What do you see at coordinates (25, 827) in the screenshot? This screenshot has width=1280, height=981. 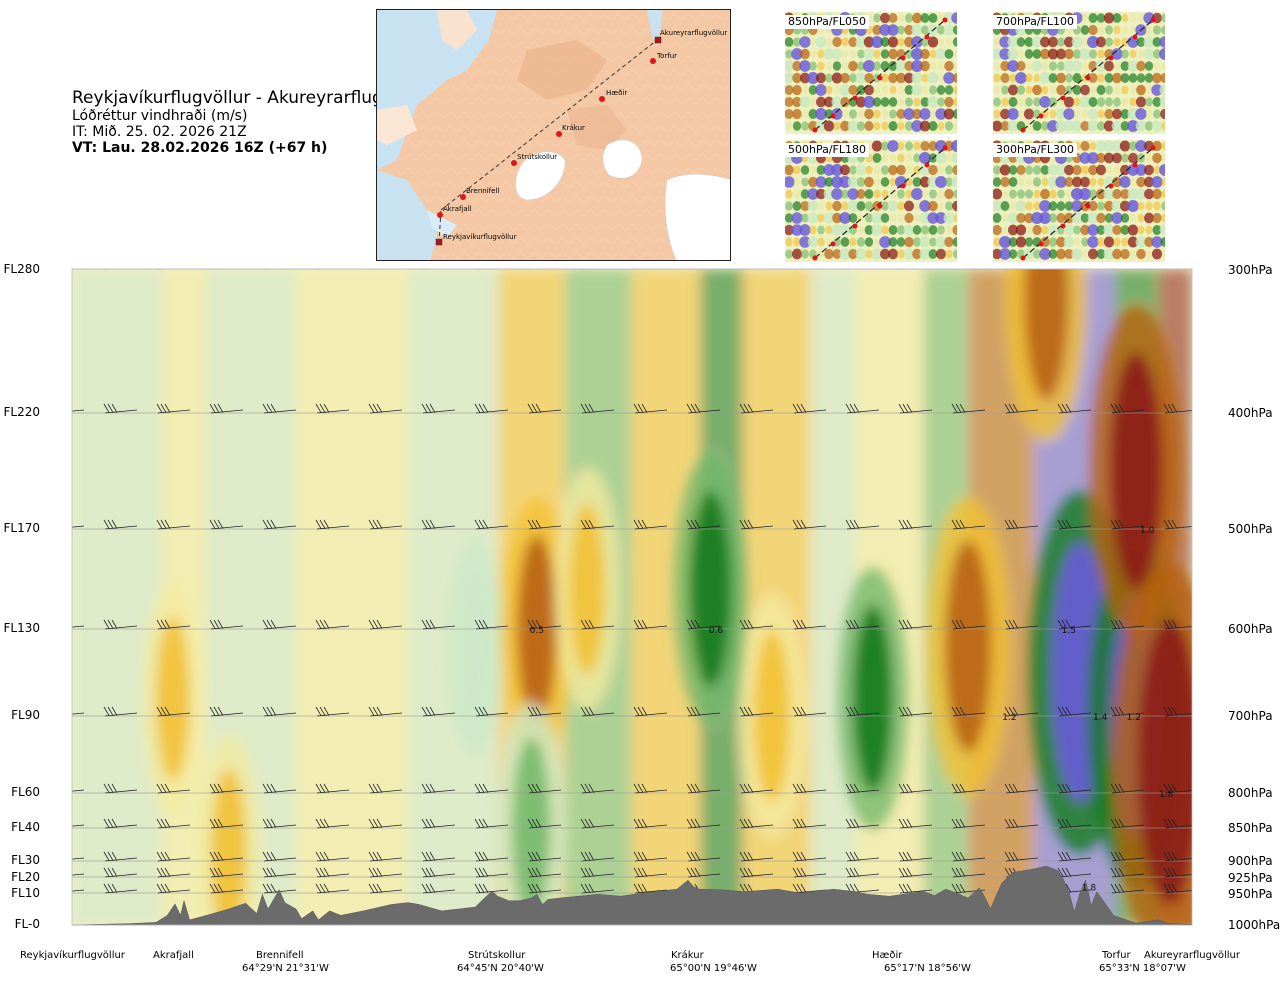 I see `fl-label: FL40` at bounding box center [25, 827].